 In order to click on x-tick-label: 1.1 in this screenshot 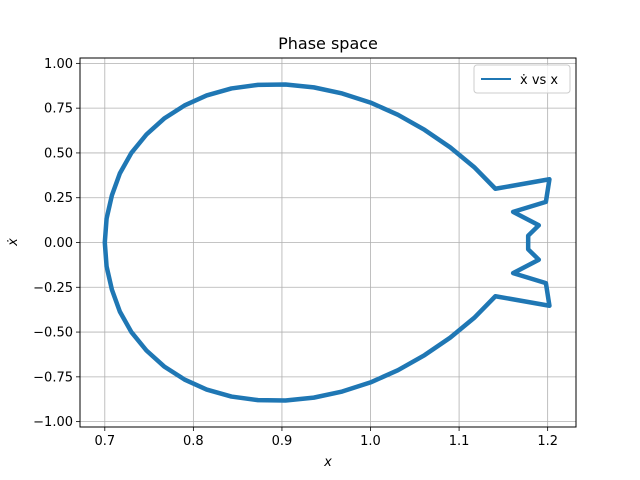, I will do `click(459, 441)`.